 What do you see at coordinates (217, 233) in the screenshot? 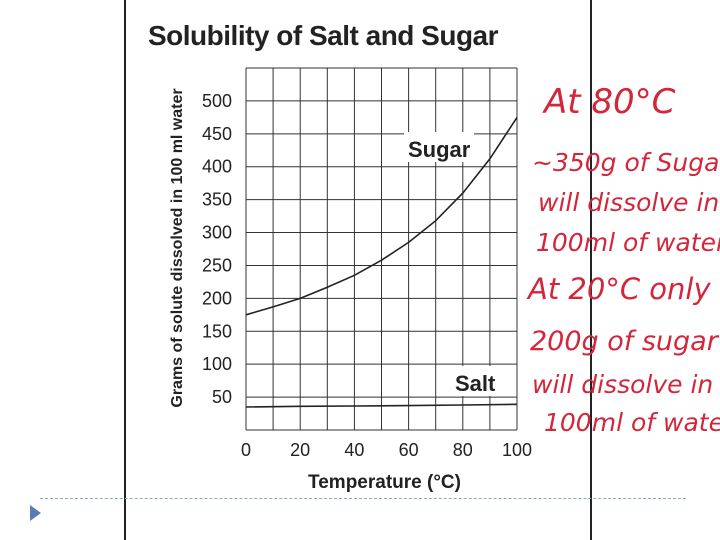
I see `y-tick-label: 300` at bounding box center [217, 233].